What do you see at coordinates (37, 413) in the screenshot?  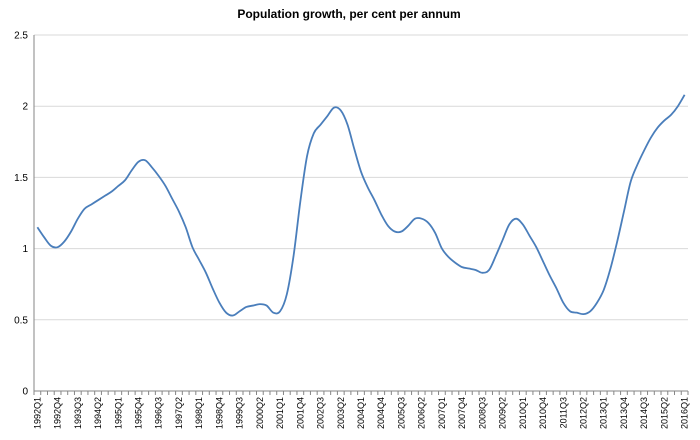 I see `x-tick-label: 1992Q1` at bounding box center [37, 413].